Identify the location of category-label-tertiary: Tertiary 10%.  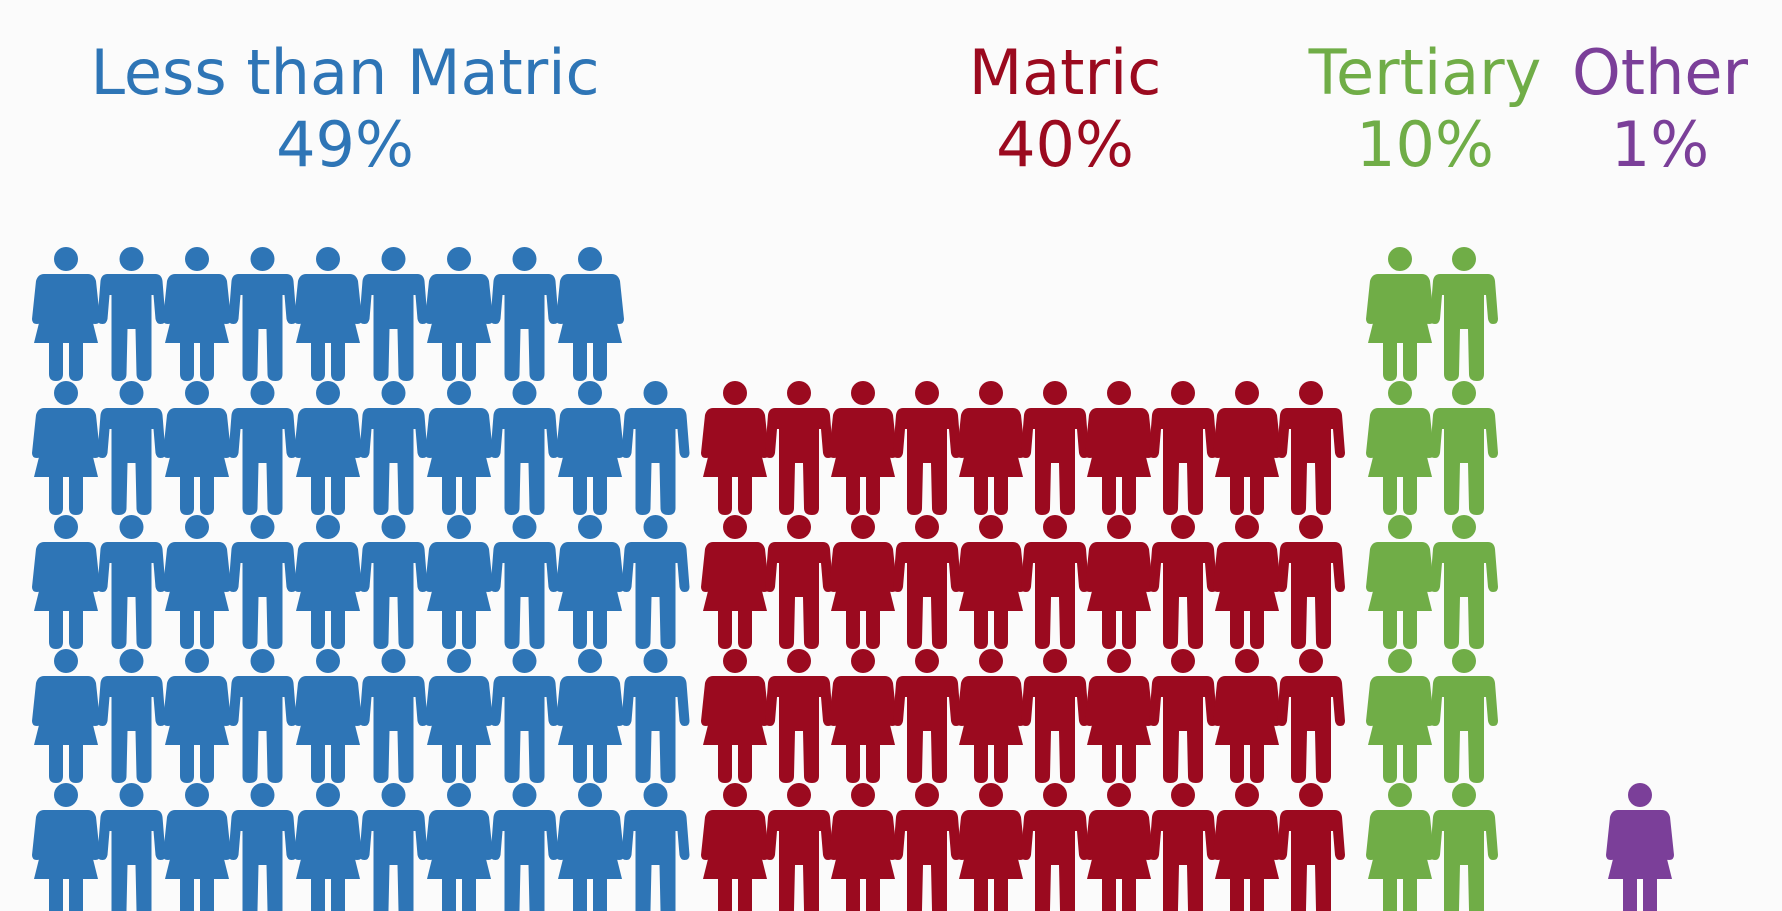
(1425, 109).